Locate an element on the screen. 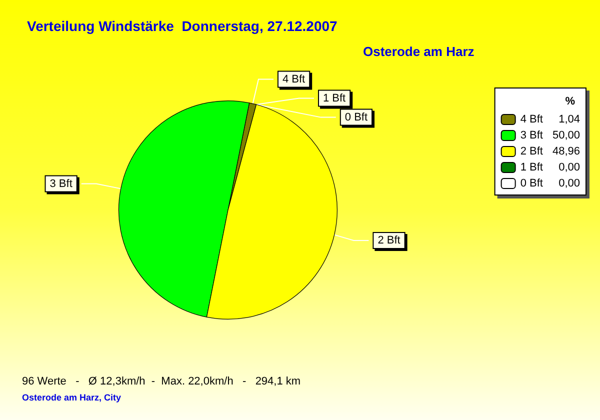 The image size is (600, 420). legend-label: 3 Bft is located at coordinates (533, 136).